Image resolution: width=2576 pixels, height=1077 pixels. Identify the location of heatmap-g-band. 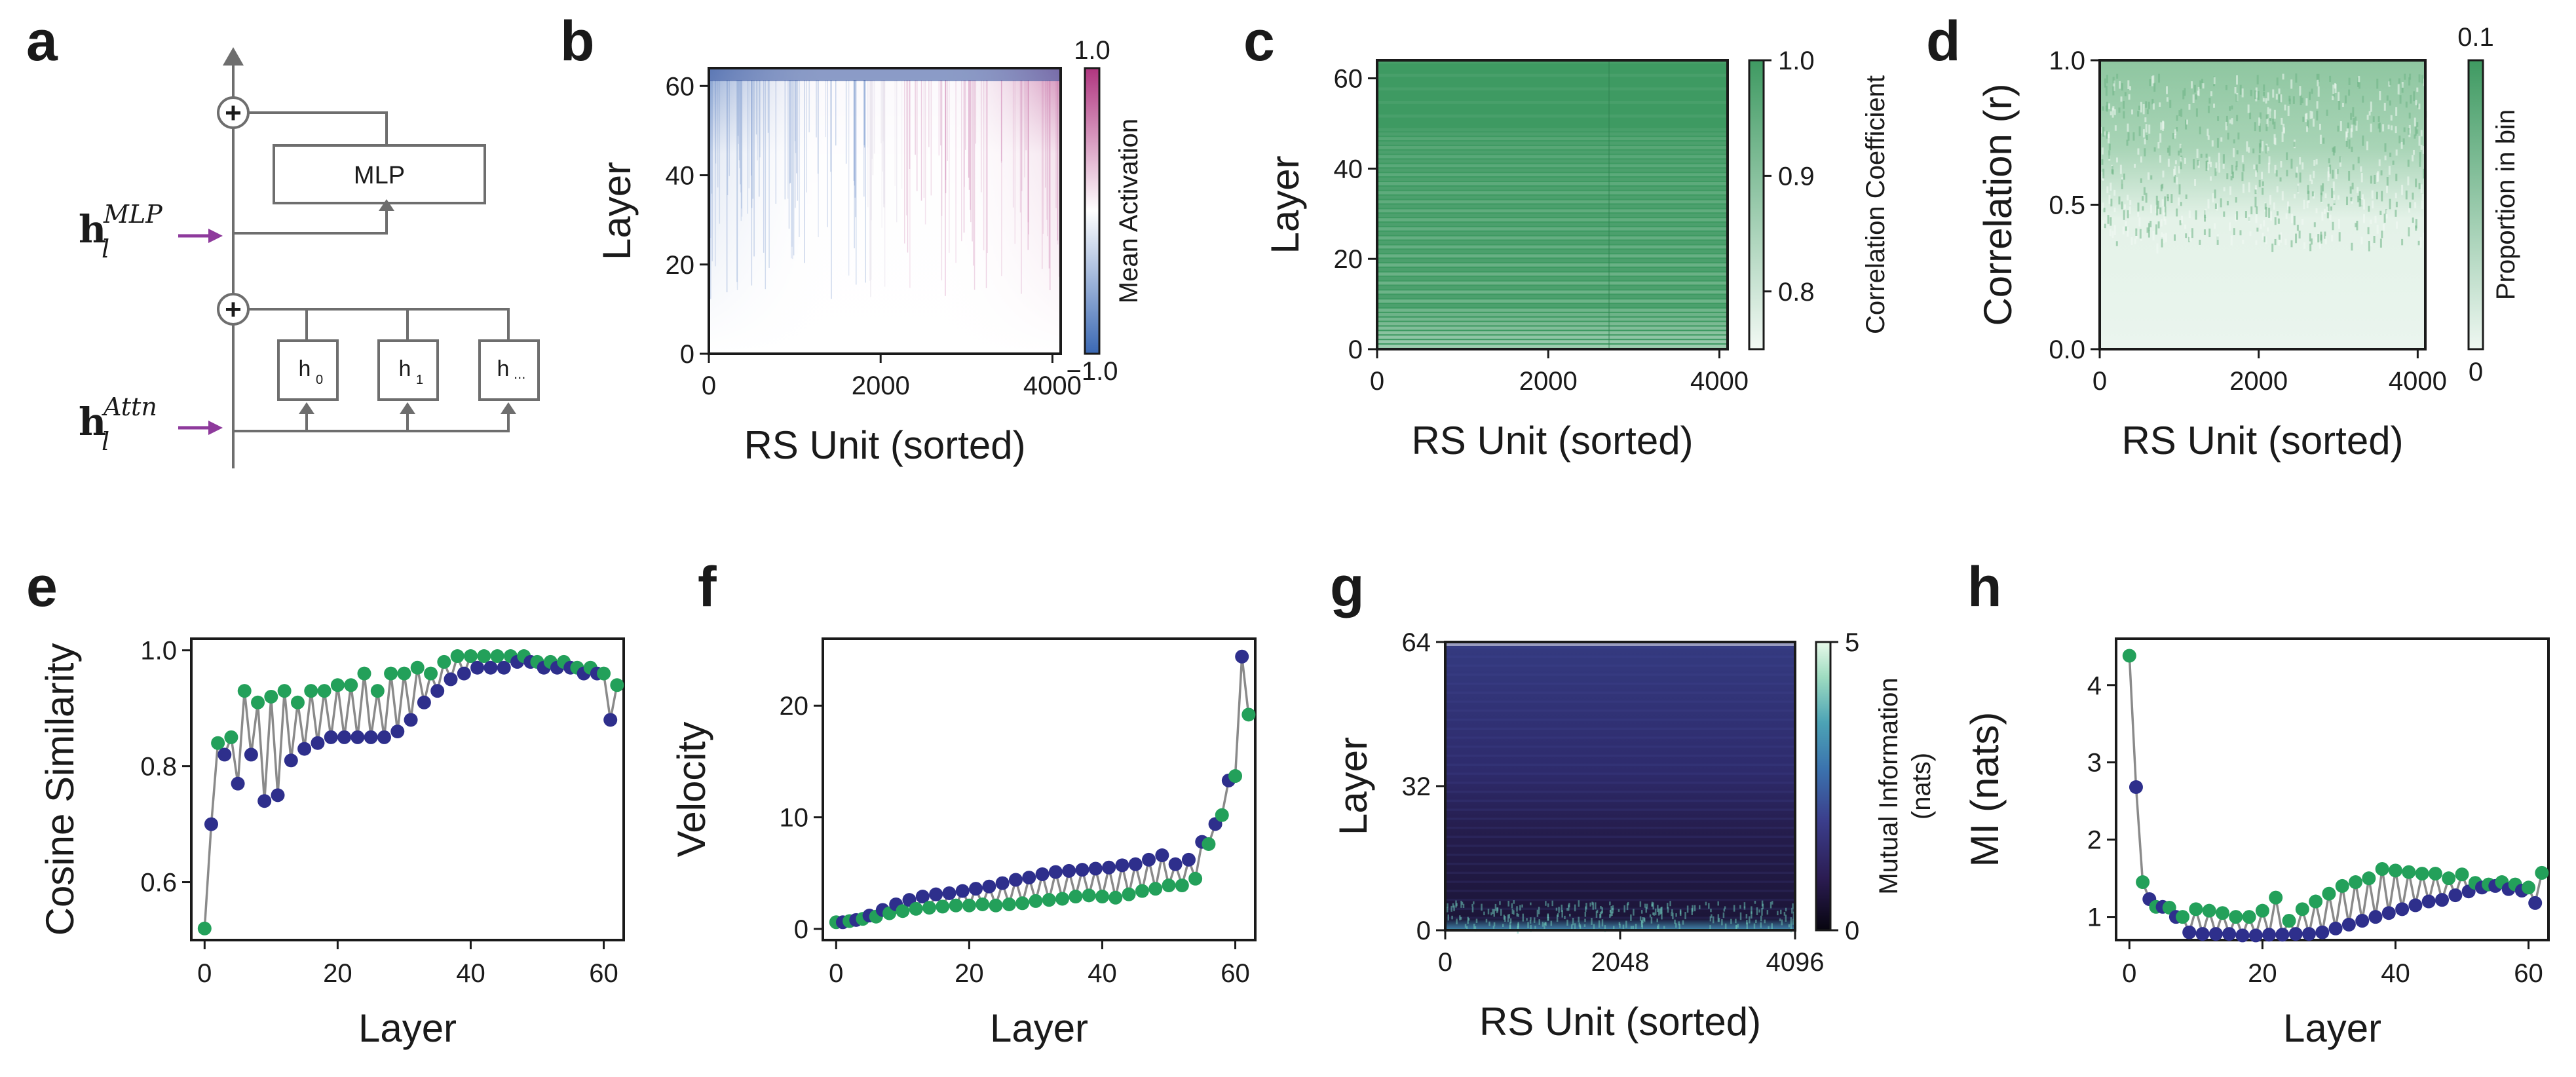
(1620, 747).